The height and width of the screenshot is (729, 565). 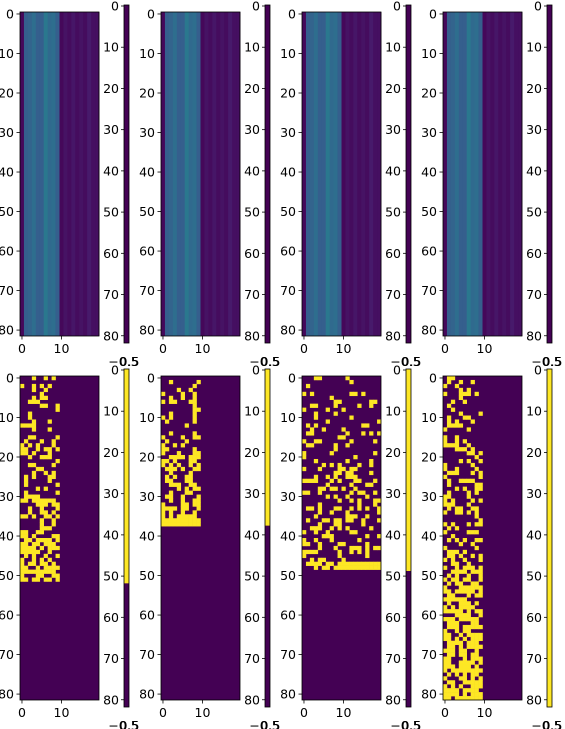 I want to click on colorbar-tick-label: 0, so click(x=397, y=370).